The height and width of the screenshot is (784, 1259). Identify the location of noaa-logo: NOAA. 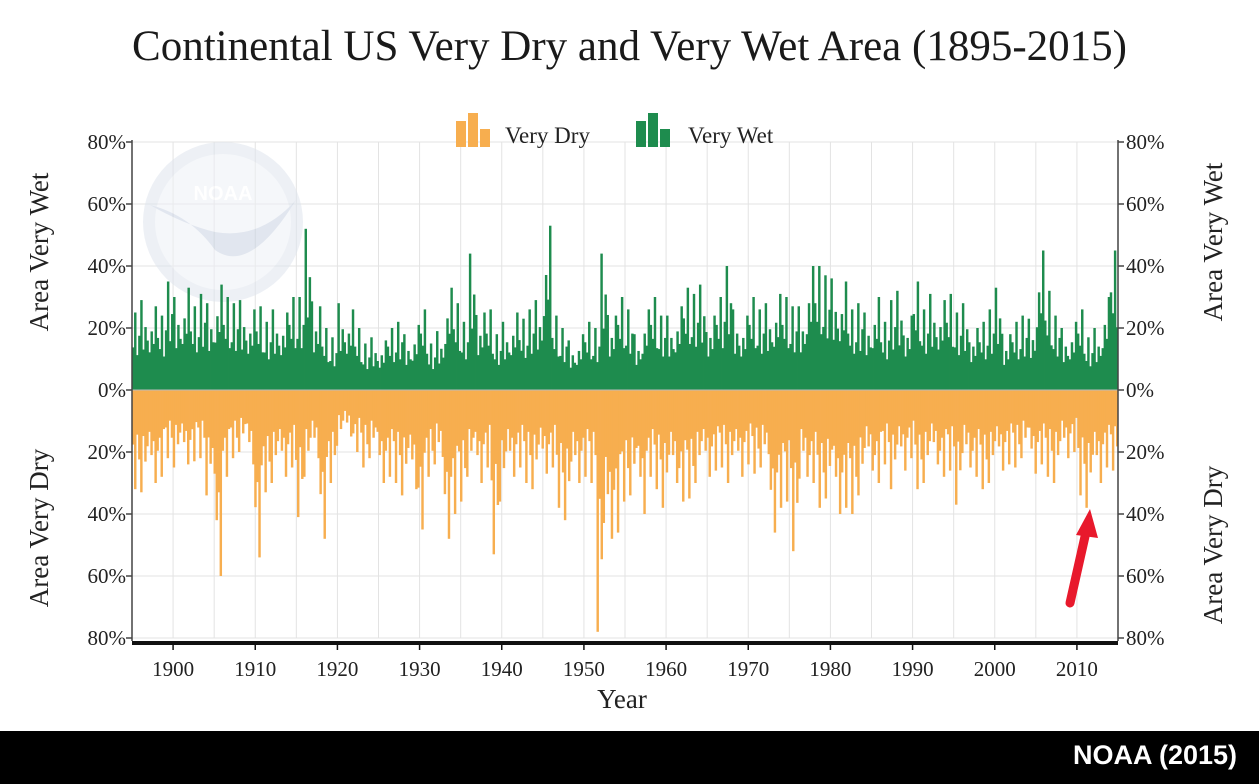
(223, 222).